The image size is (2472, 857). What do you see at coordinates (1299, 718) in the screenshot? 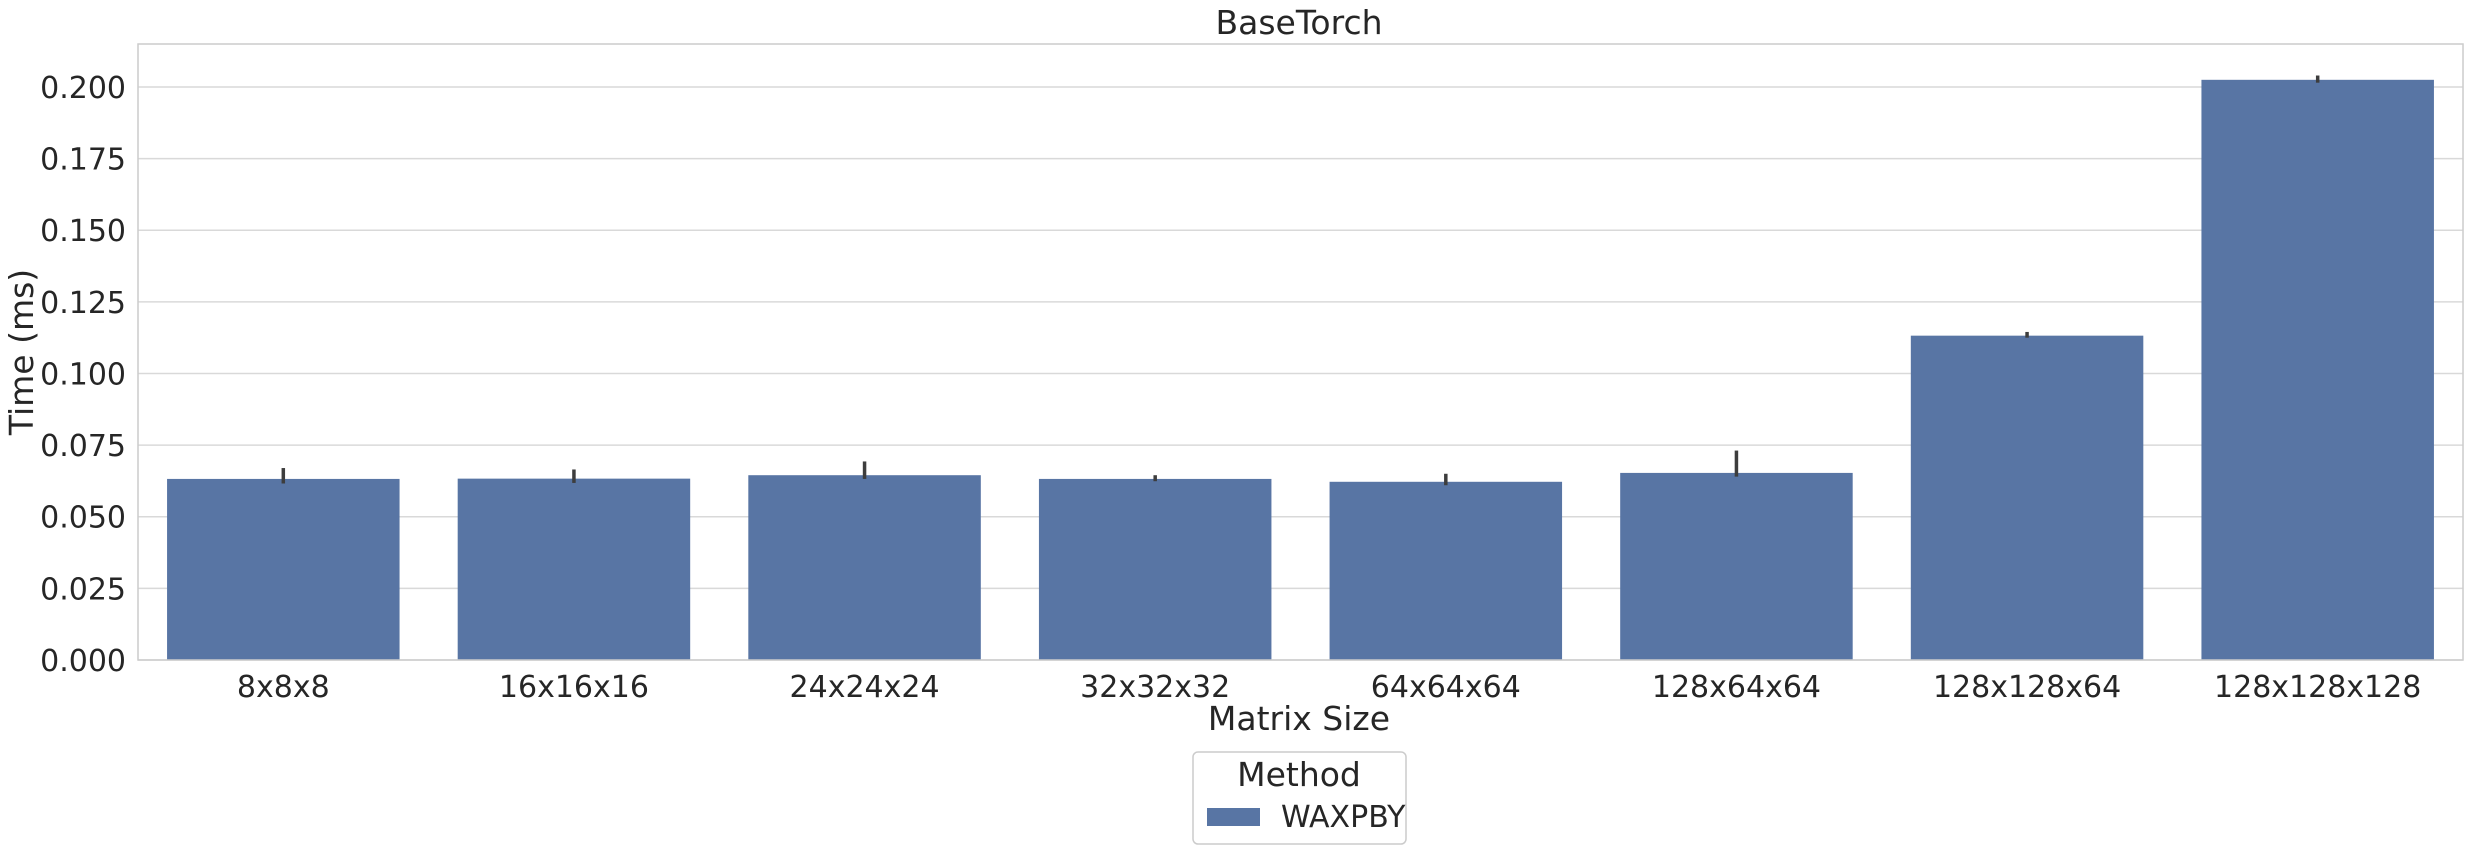
I see `x-axis-label: Matrix Size` at bounding box center [1299, 718].